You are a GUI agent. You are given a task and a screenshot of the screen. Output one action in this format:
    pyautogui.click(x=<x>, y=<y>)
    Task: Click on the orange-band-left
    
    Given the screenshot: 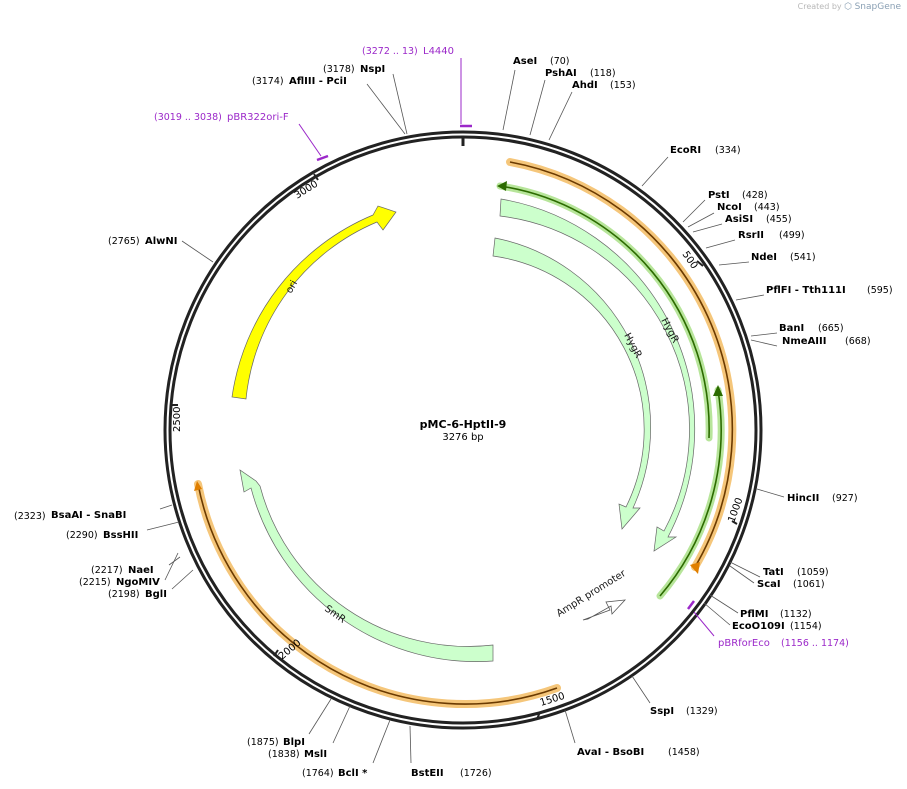 What is the action you would take?
    pyautogui.click(x=377, y=594)
    